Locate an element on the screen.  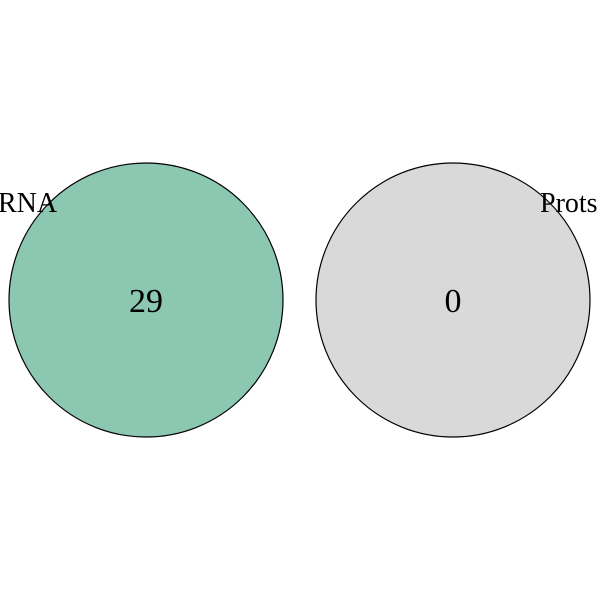
venn-count-rna: 29 is located at coordinates (146, 301).